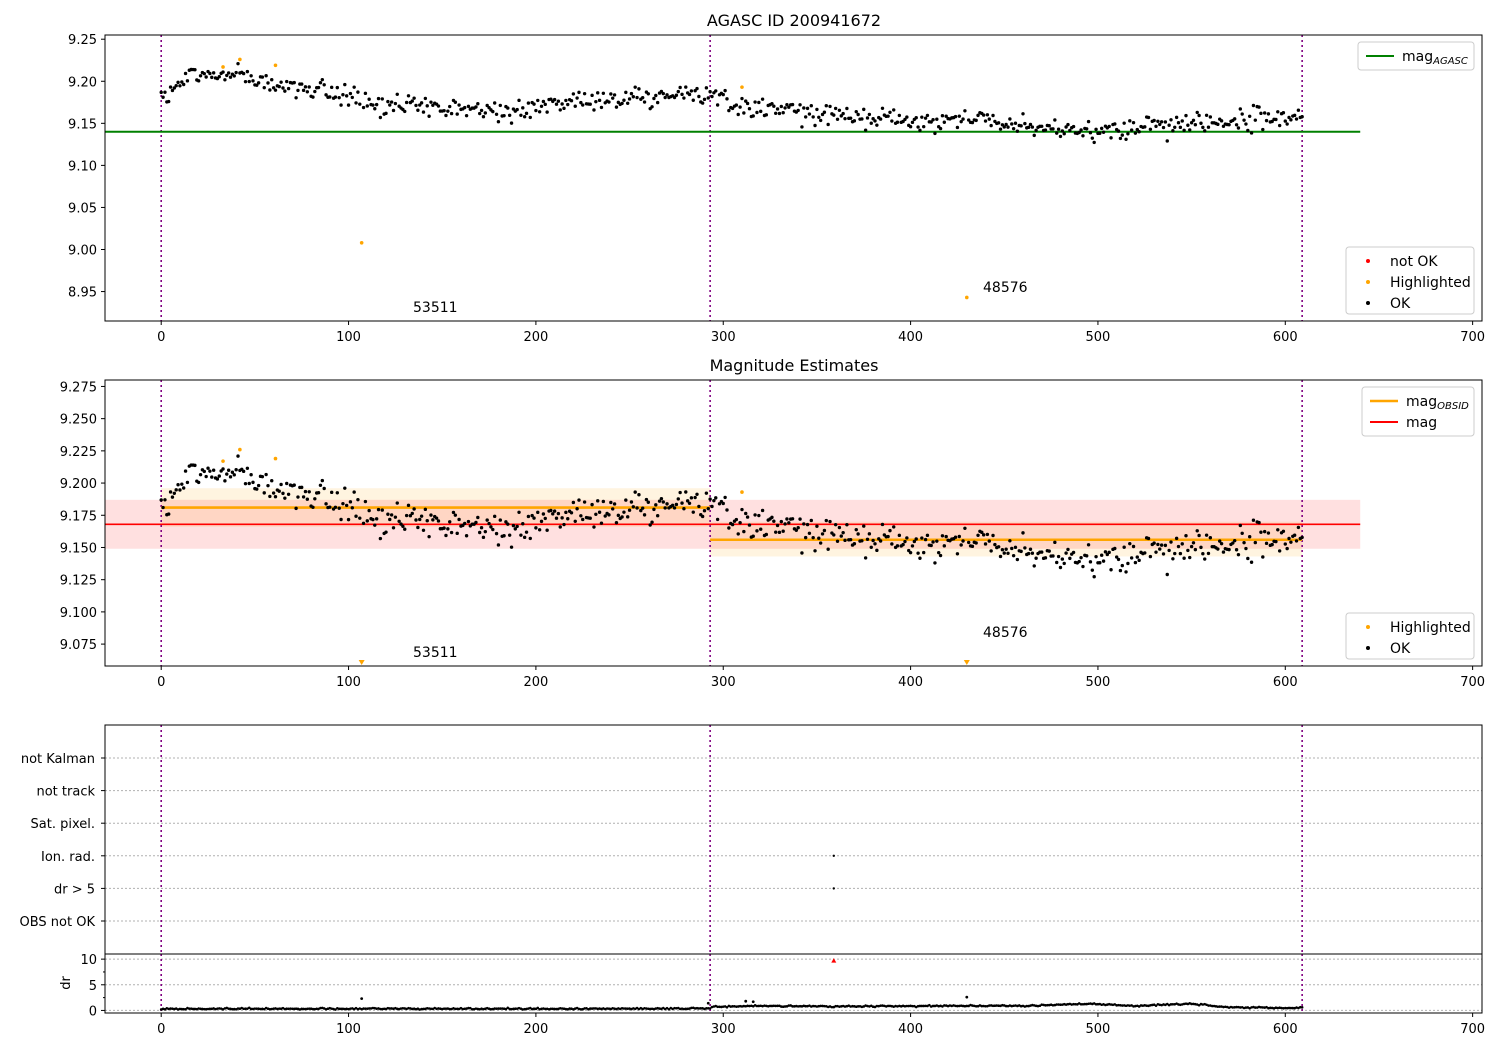 This screenshot has width=1500, height=1050. What do you see at coordinates (88, 960) in the screenshot?
I see `y-tick-label: 10` at bounding box center [88, 960].